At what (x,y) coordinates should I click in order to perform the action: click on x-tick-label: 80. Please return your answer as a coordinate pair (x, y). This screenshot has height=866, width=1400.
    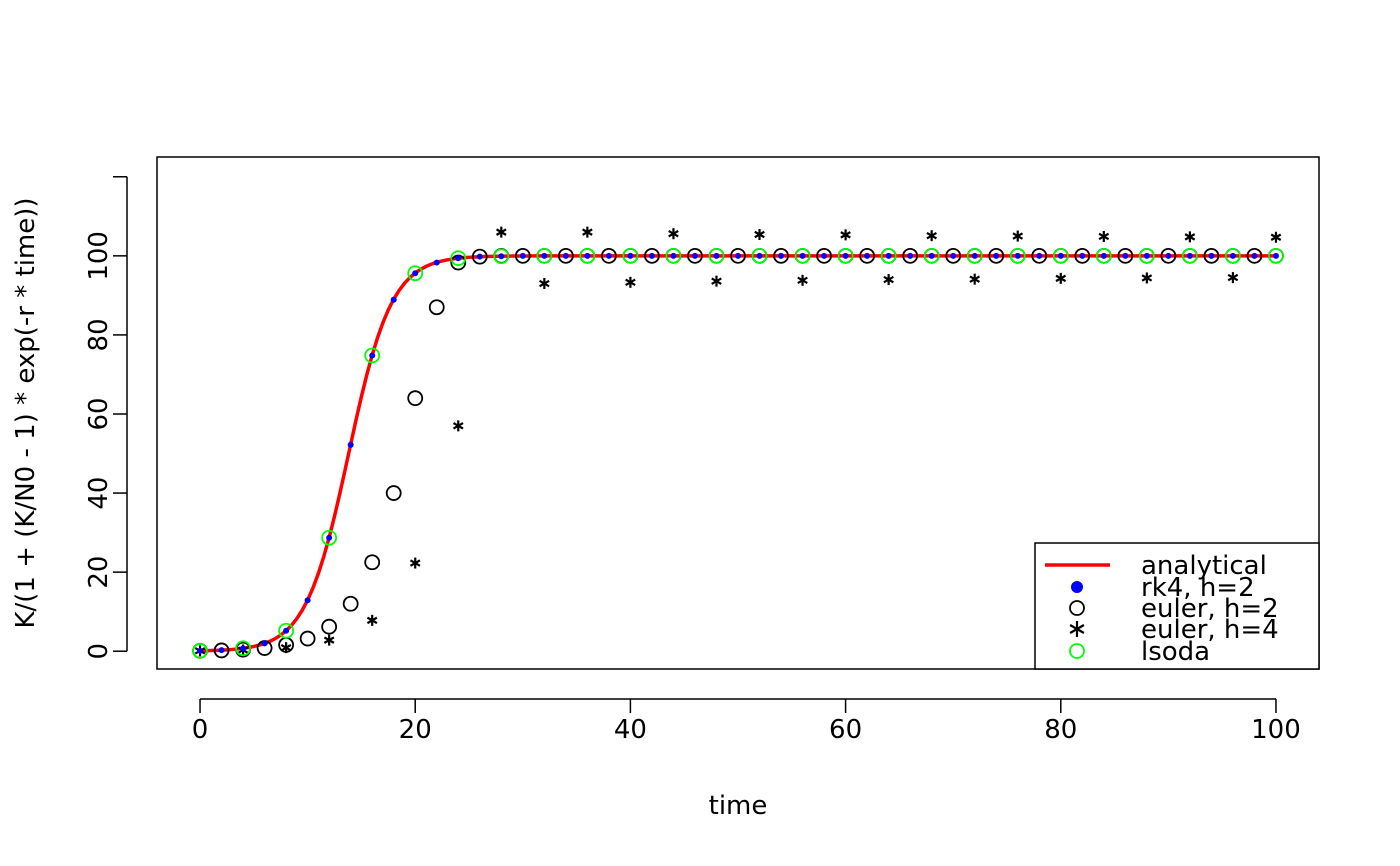
    Looking at the image, I should click on (1060, 730).